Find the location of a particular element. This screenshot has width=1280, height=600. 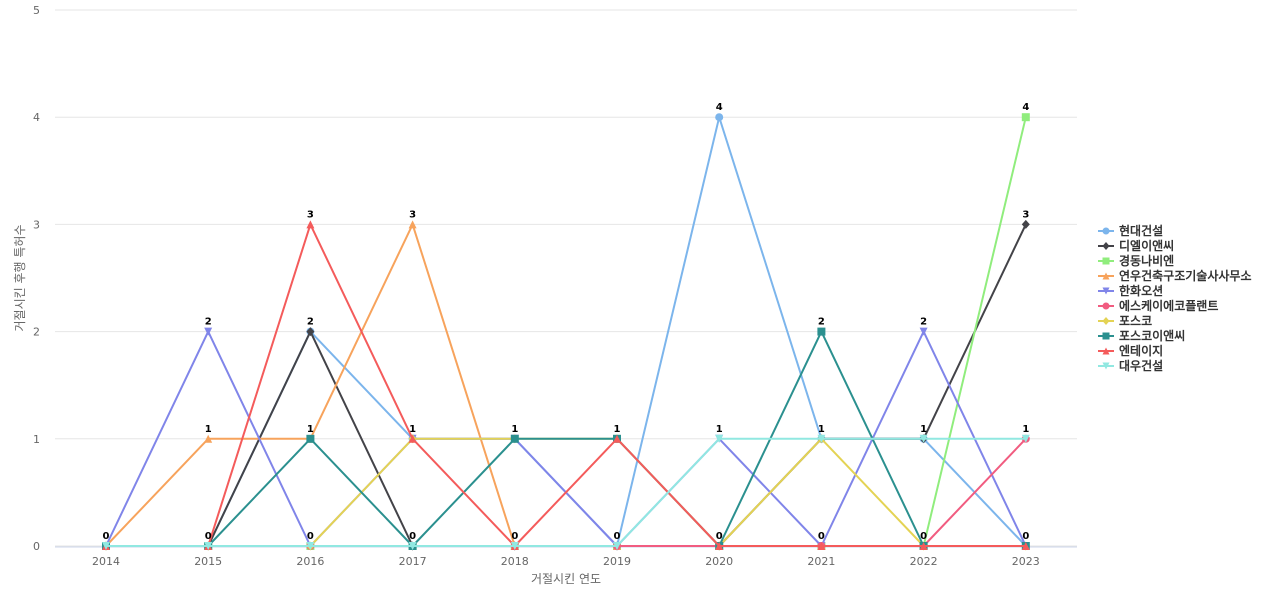

legend-label: 한화오션 is located at coordinates (1141, 290).